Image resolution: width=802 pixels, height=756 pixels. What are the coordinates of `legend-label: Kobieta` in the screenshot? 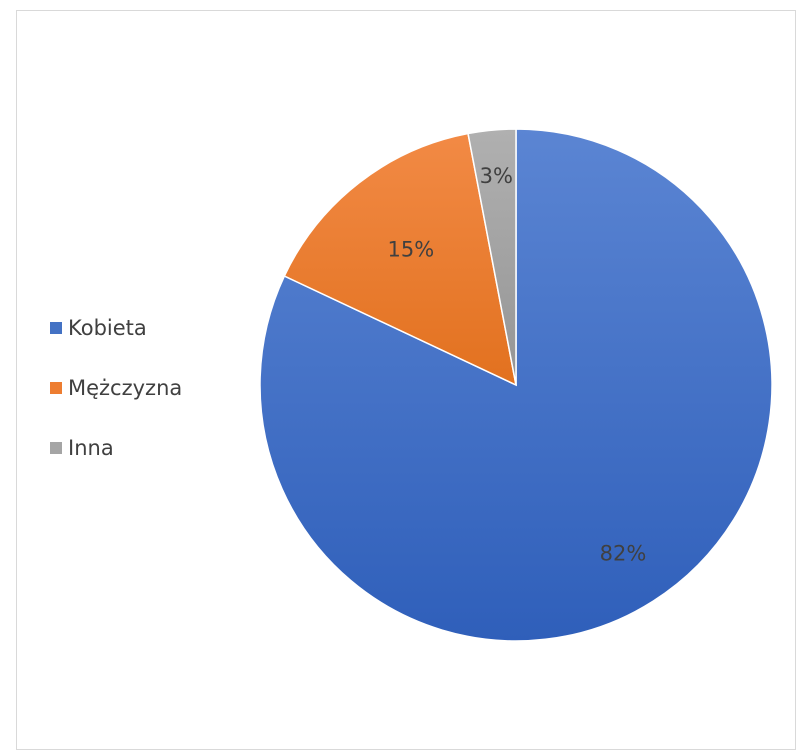 It's located at (107, 328).